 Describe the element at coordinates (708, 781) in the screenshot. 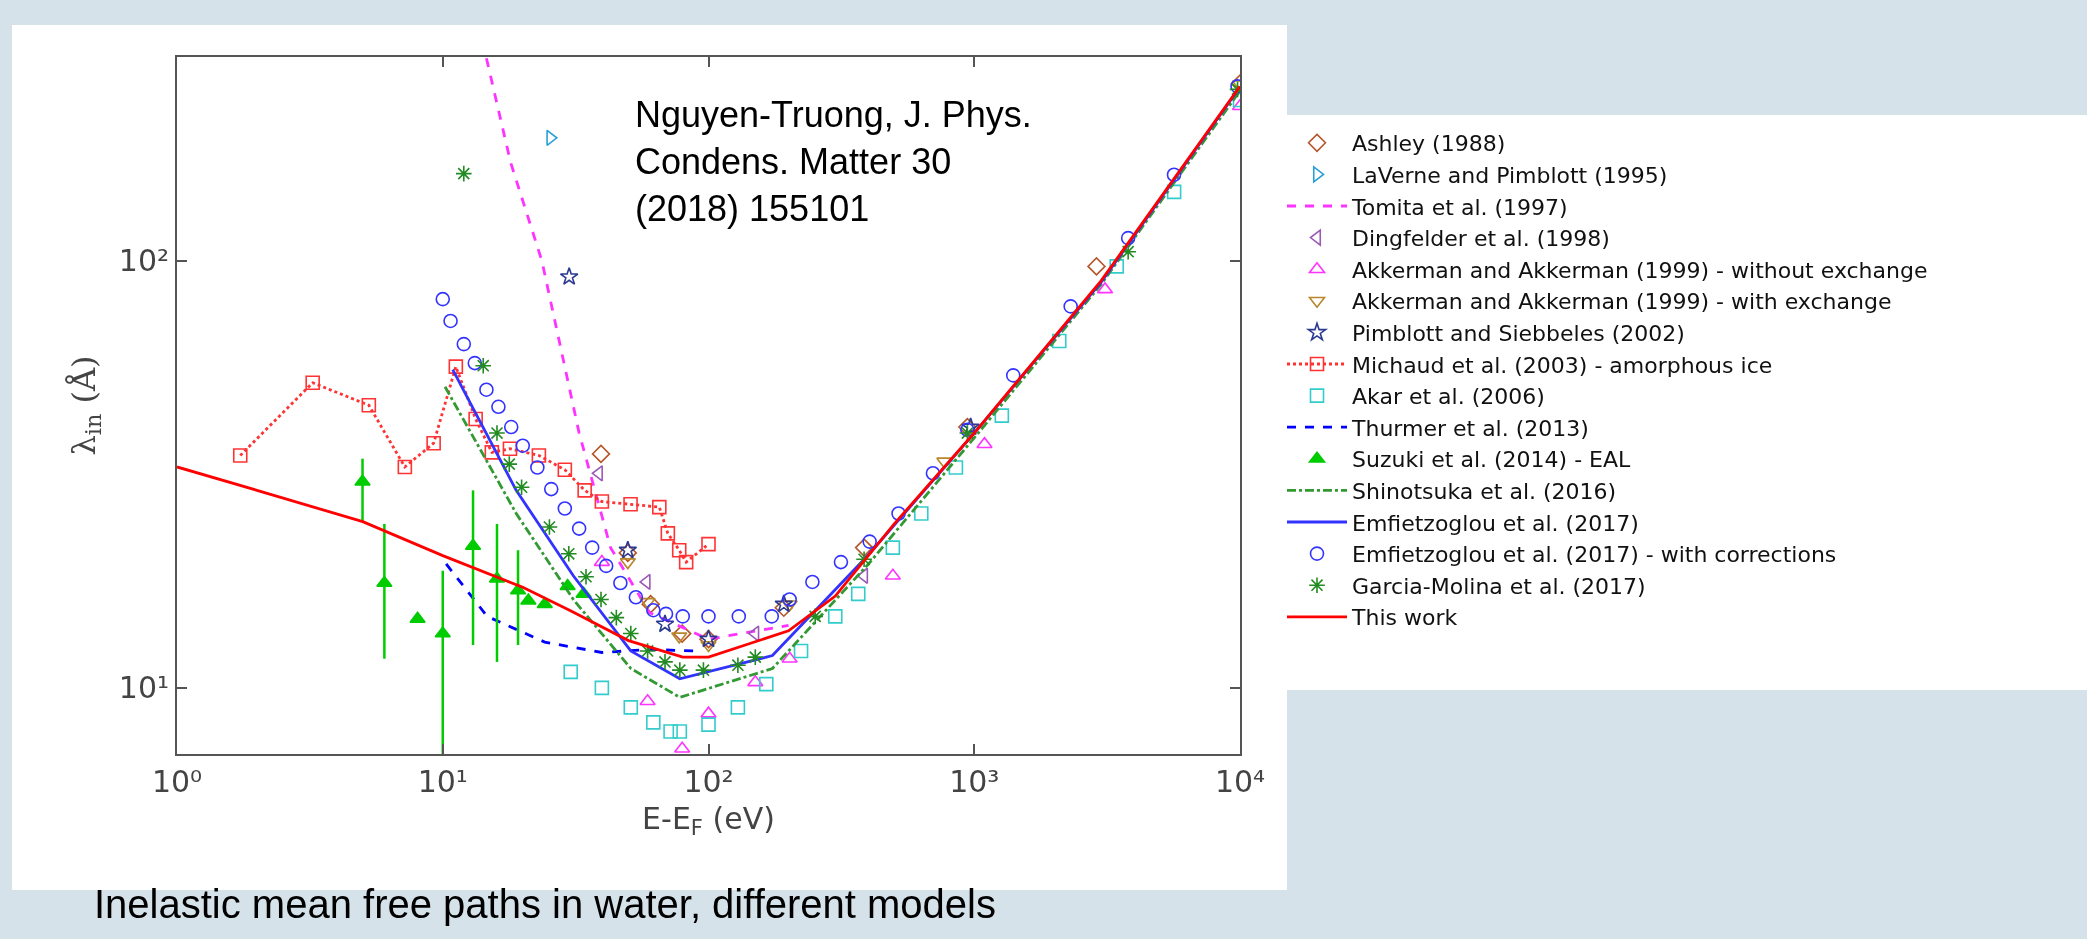

I see `x-tick-label: 10²` at that location.